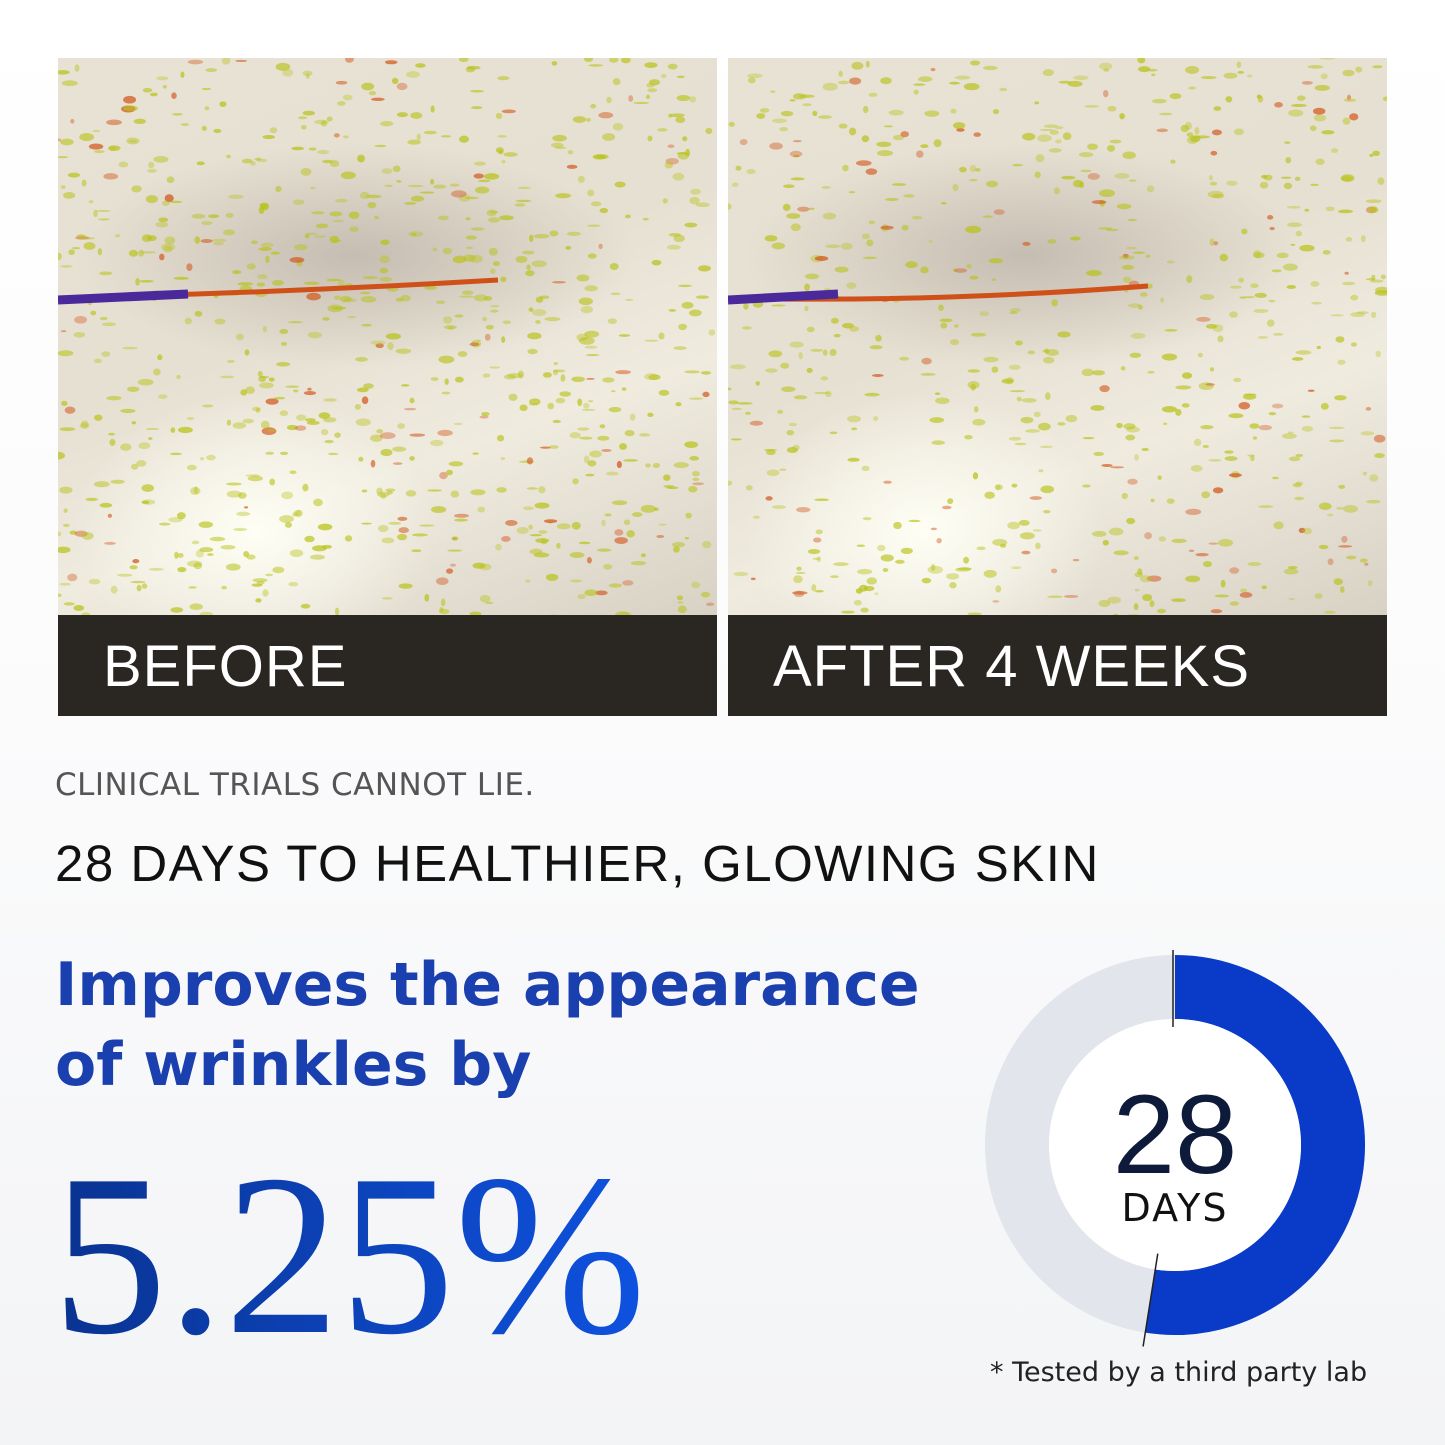  Describe the element at coordinates (1175, 1208) in the screenshot. I see `donut-unit: DAYS` at that location.